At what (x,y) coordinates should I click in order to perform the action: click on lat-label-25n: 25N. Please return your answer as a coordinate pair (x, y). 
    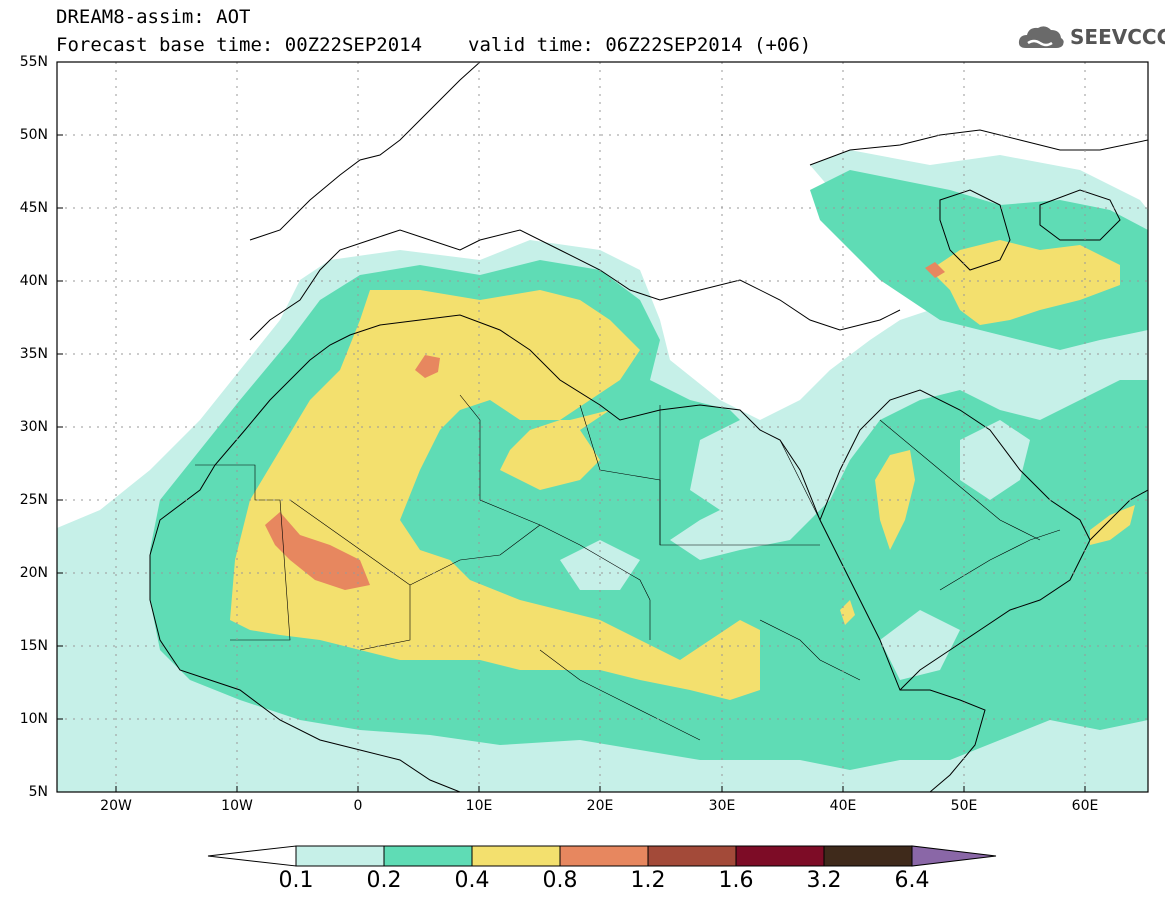
    Looking at the image, I should click on (33, 500).